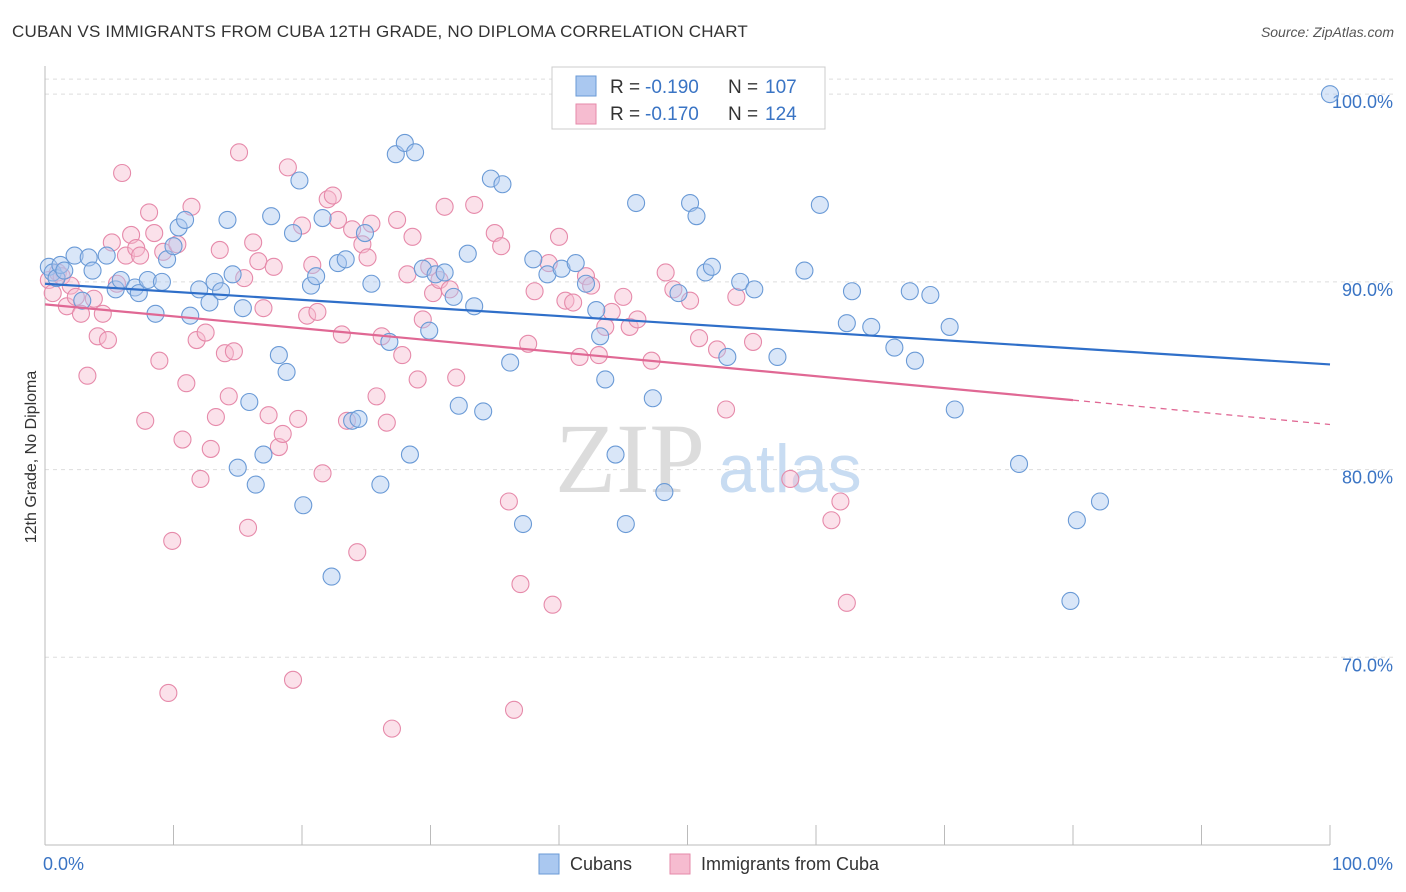 The width and height of the screenshot is (1406, 892). I want to click on watermark-atlas: atlas, so click(790, 469).